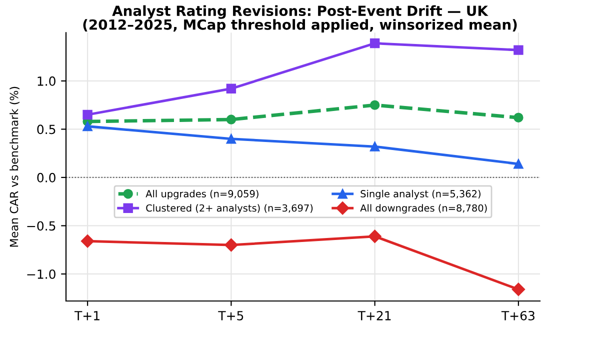  I want to click on y-tick-label: 0.0, so click(46, 177).